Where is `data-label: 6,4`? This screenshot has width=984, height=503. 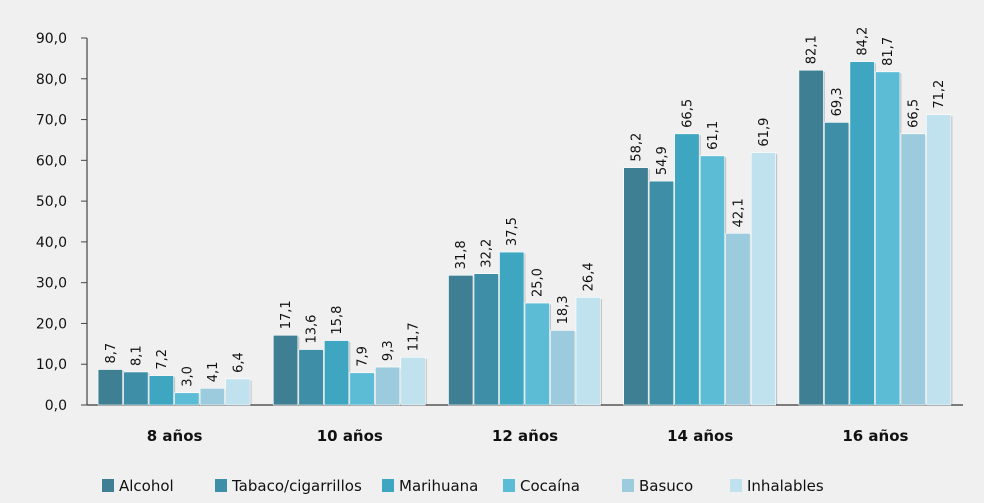
data-label: 6,4 is located at coordinates (238, 362).